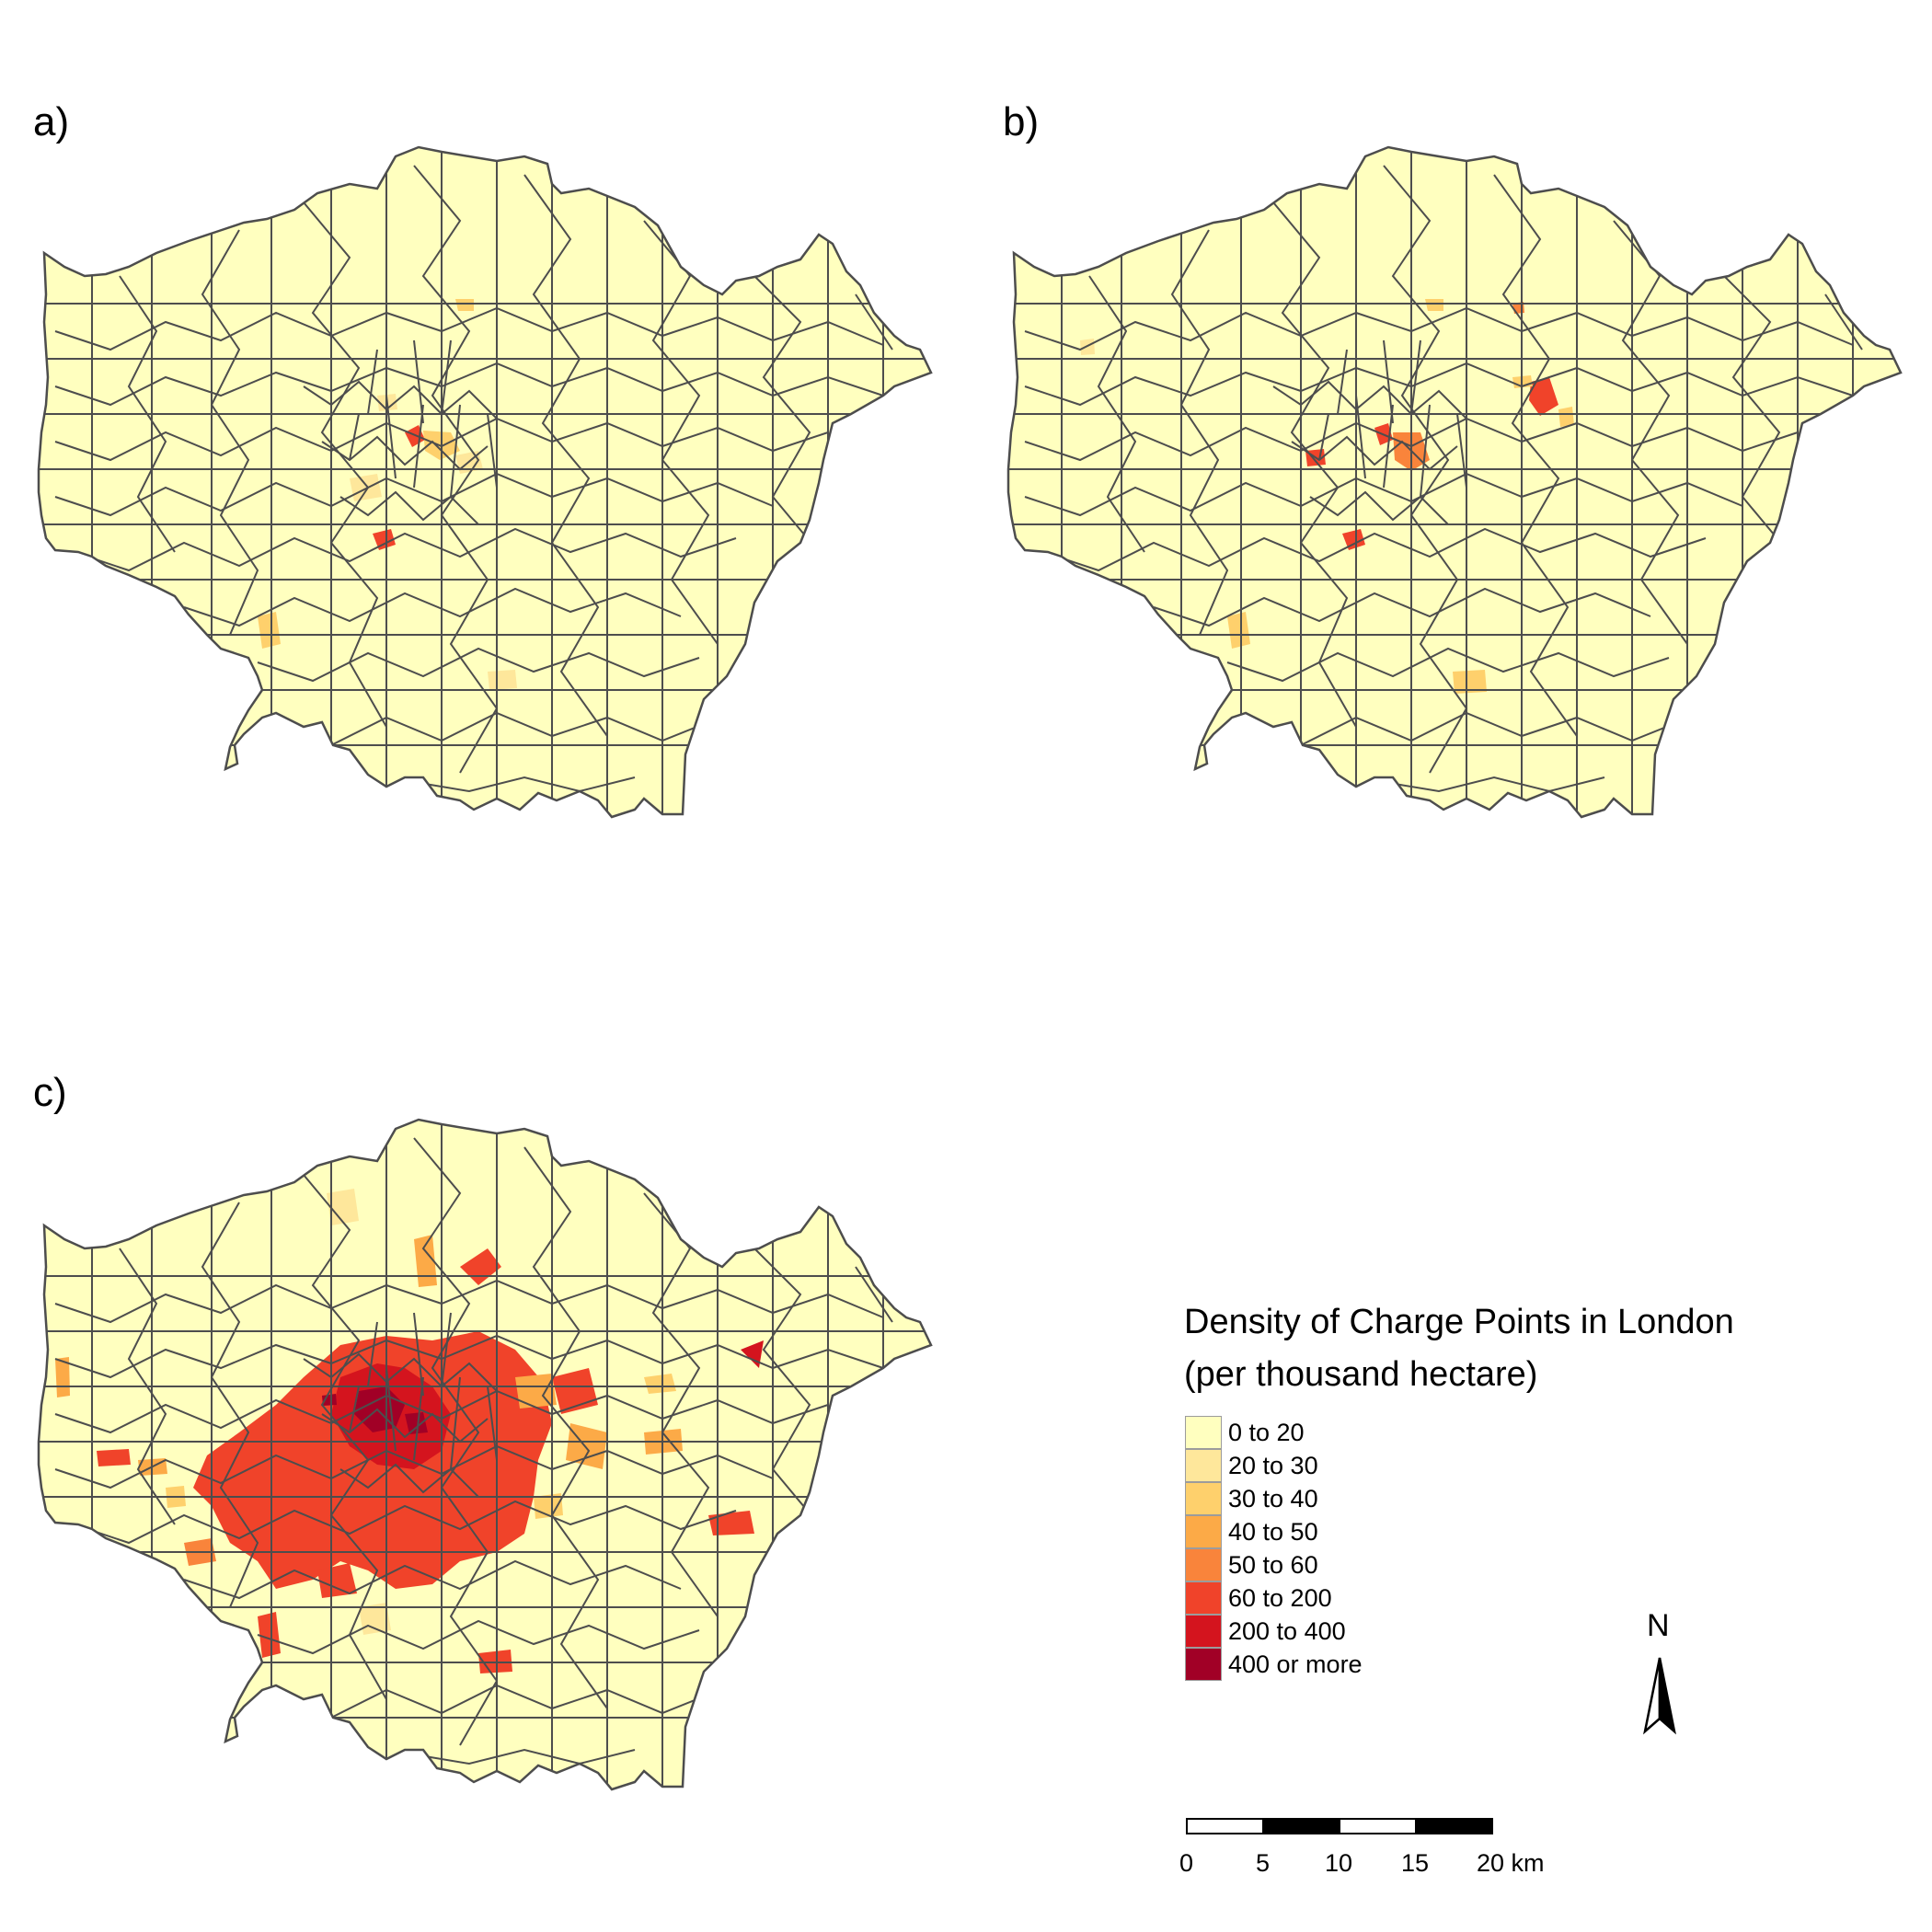 The image size is (1932, 1932). What do you see at coordinates (1323, 1498) in the screenshot?
I see `legend-item: 30 to 40` at bounding box center [1323, 1498].